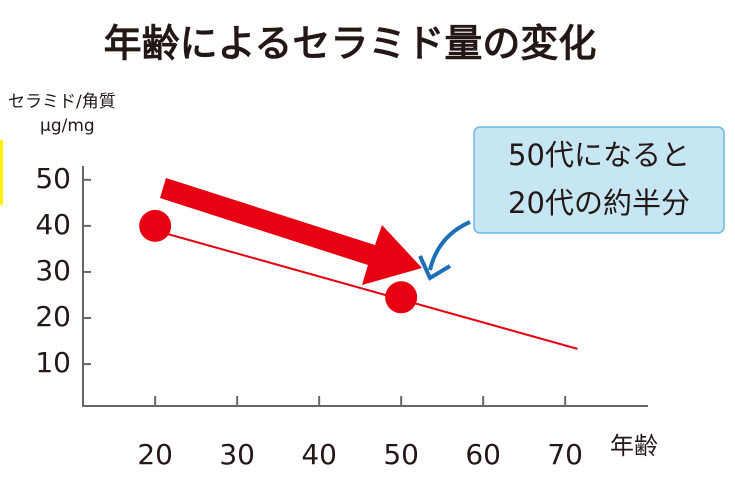 The height and width of the screenshot is (477, 735). What do you see at coordinates (1, 172) in the screenshot?
I see `edge-mark` at bounding box center [1, 172].